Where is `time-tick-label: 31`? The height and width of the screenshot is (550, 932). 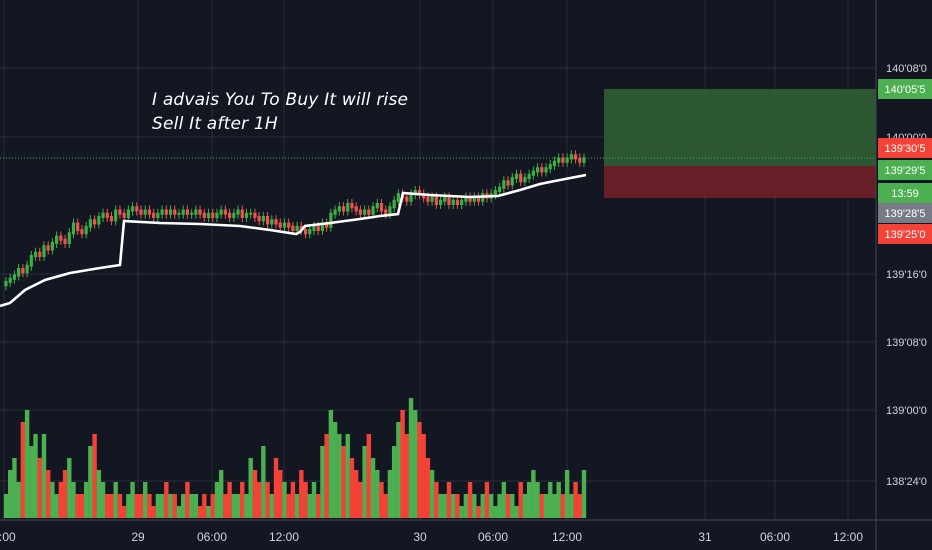
time-tick-label: 31 is located at coordinates (705, 537).